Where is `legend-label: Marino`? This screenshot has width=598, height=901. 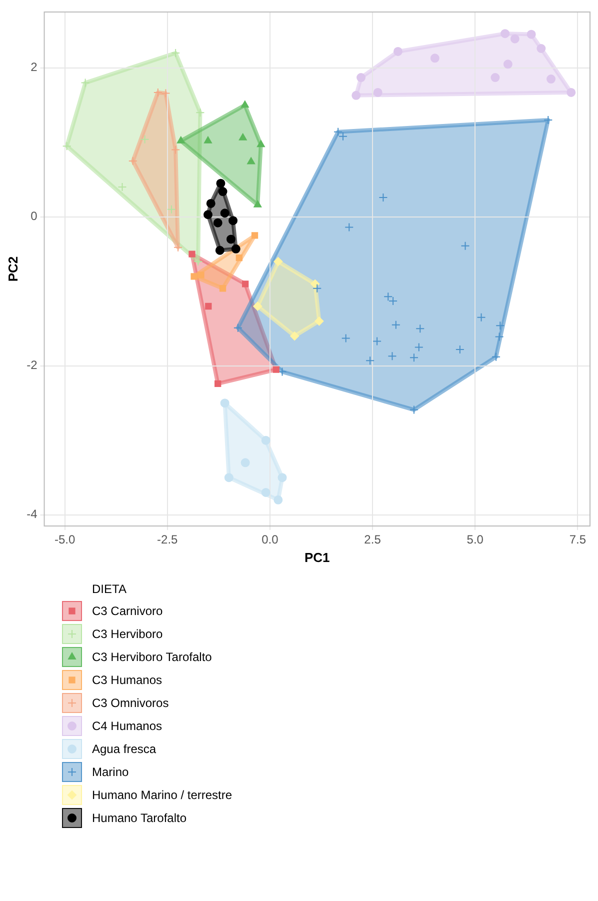
legend-label: Marino is located at coordinates (110, 771).